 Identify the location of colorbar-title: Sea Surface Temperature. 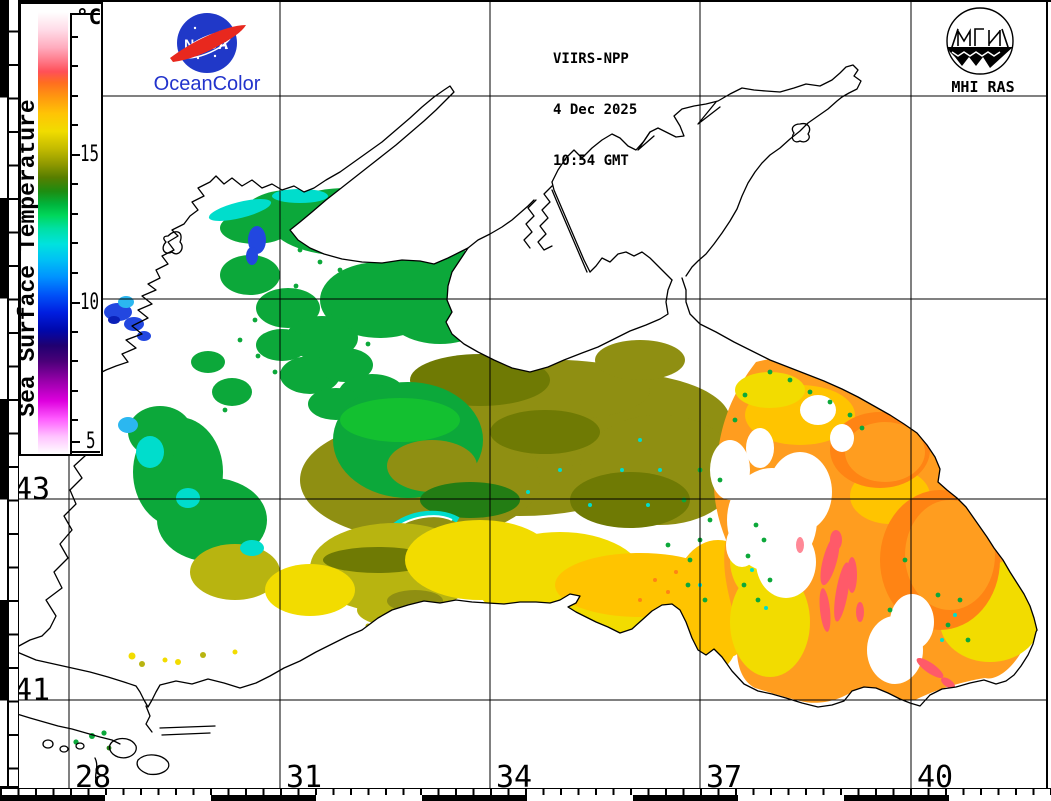
(28, 258).